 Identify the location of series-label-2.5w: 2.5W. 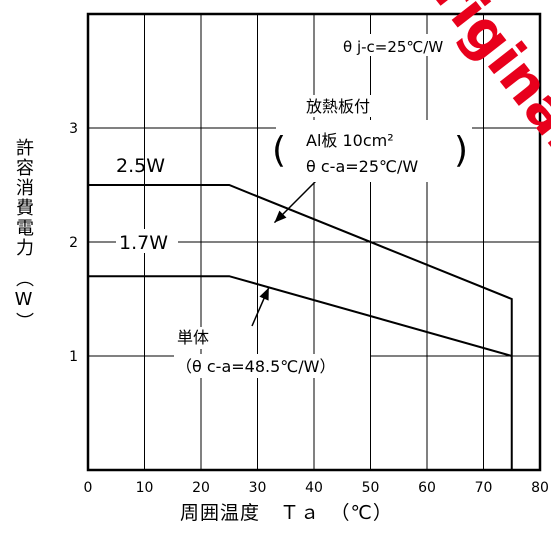
(140, 166).